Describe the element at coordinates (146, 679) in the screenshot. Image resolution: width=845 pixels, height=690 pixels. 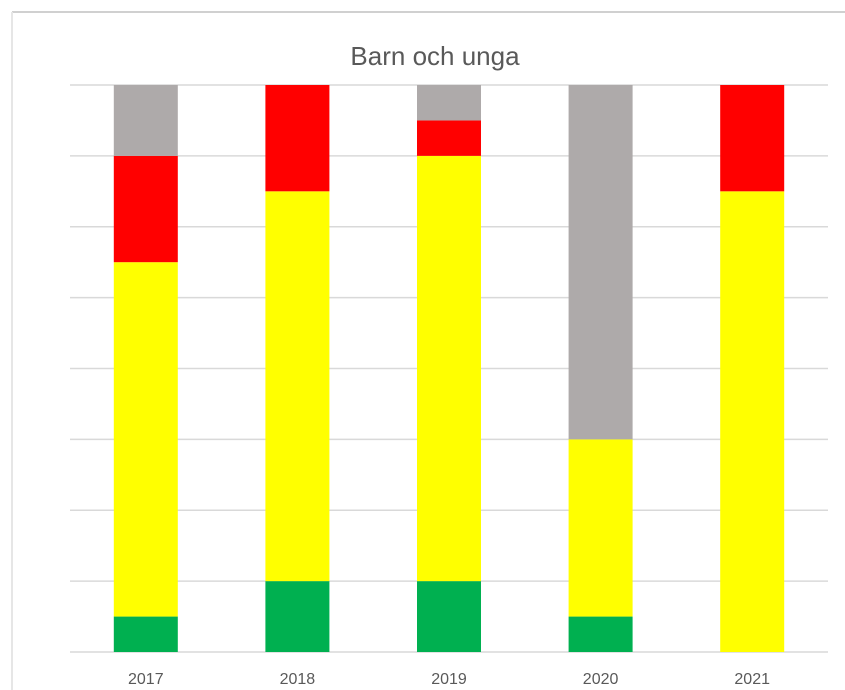
I see `x-tick-label: 2017` at that location.